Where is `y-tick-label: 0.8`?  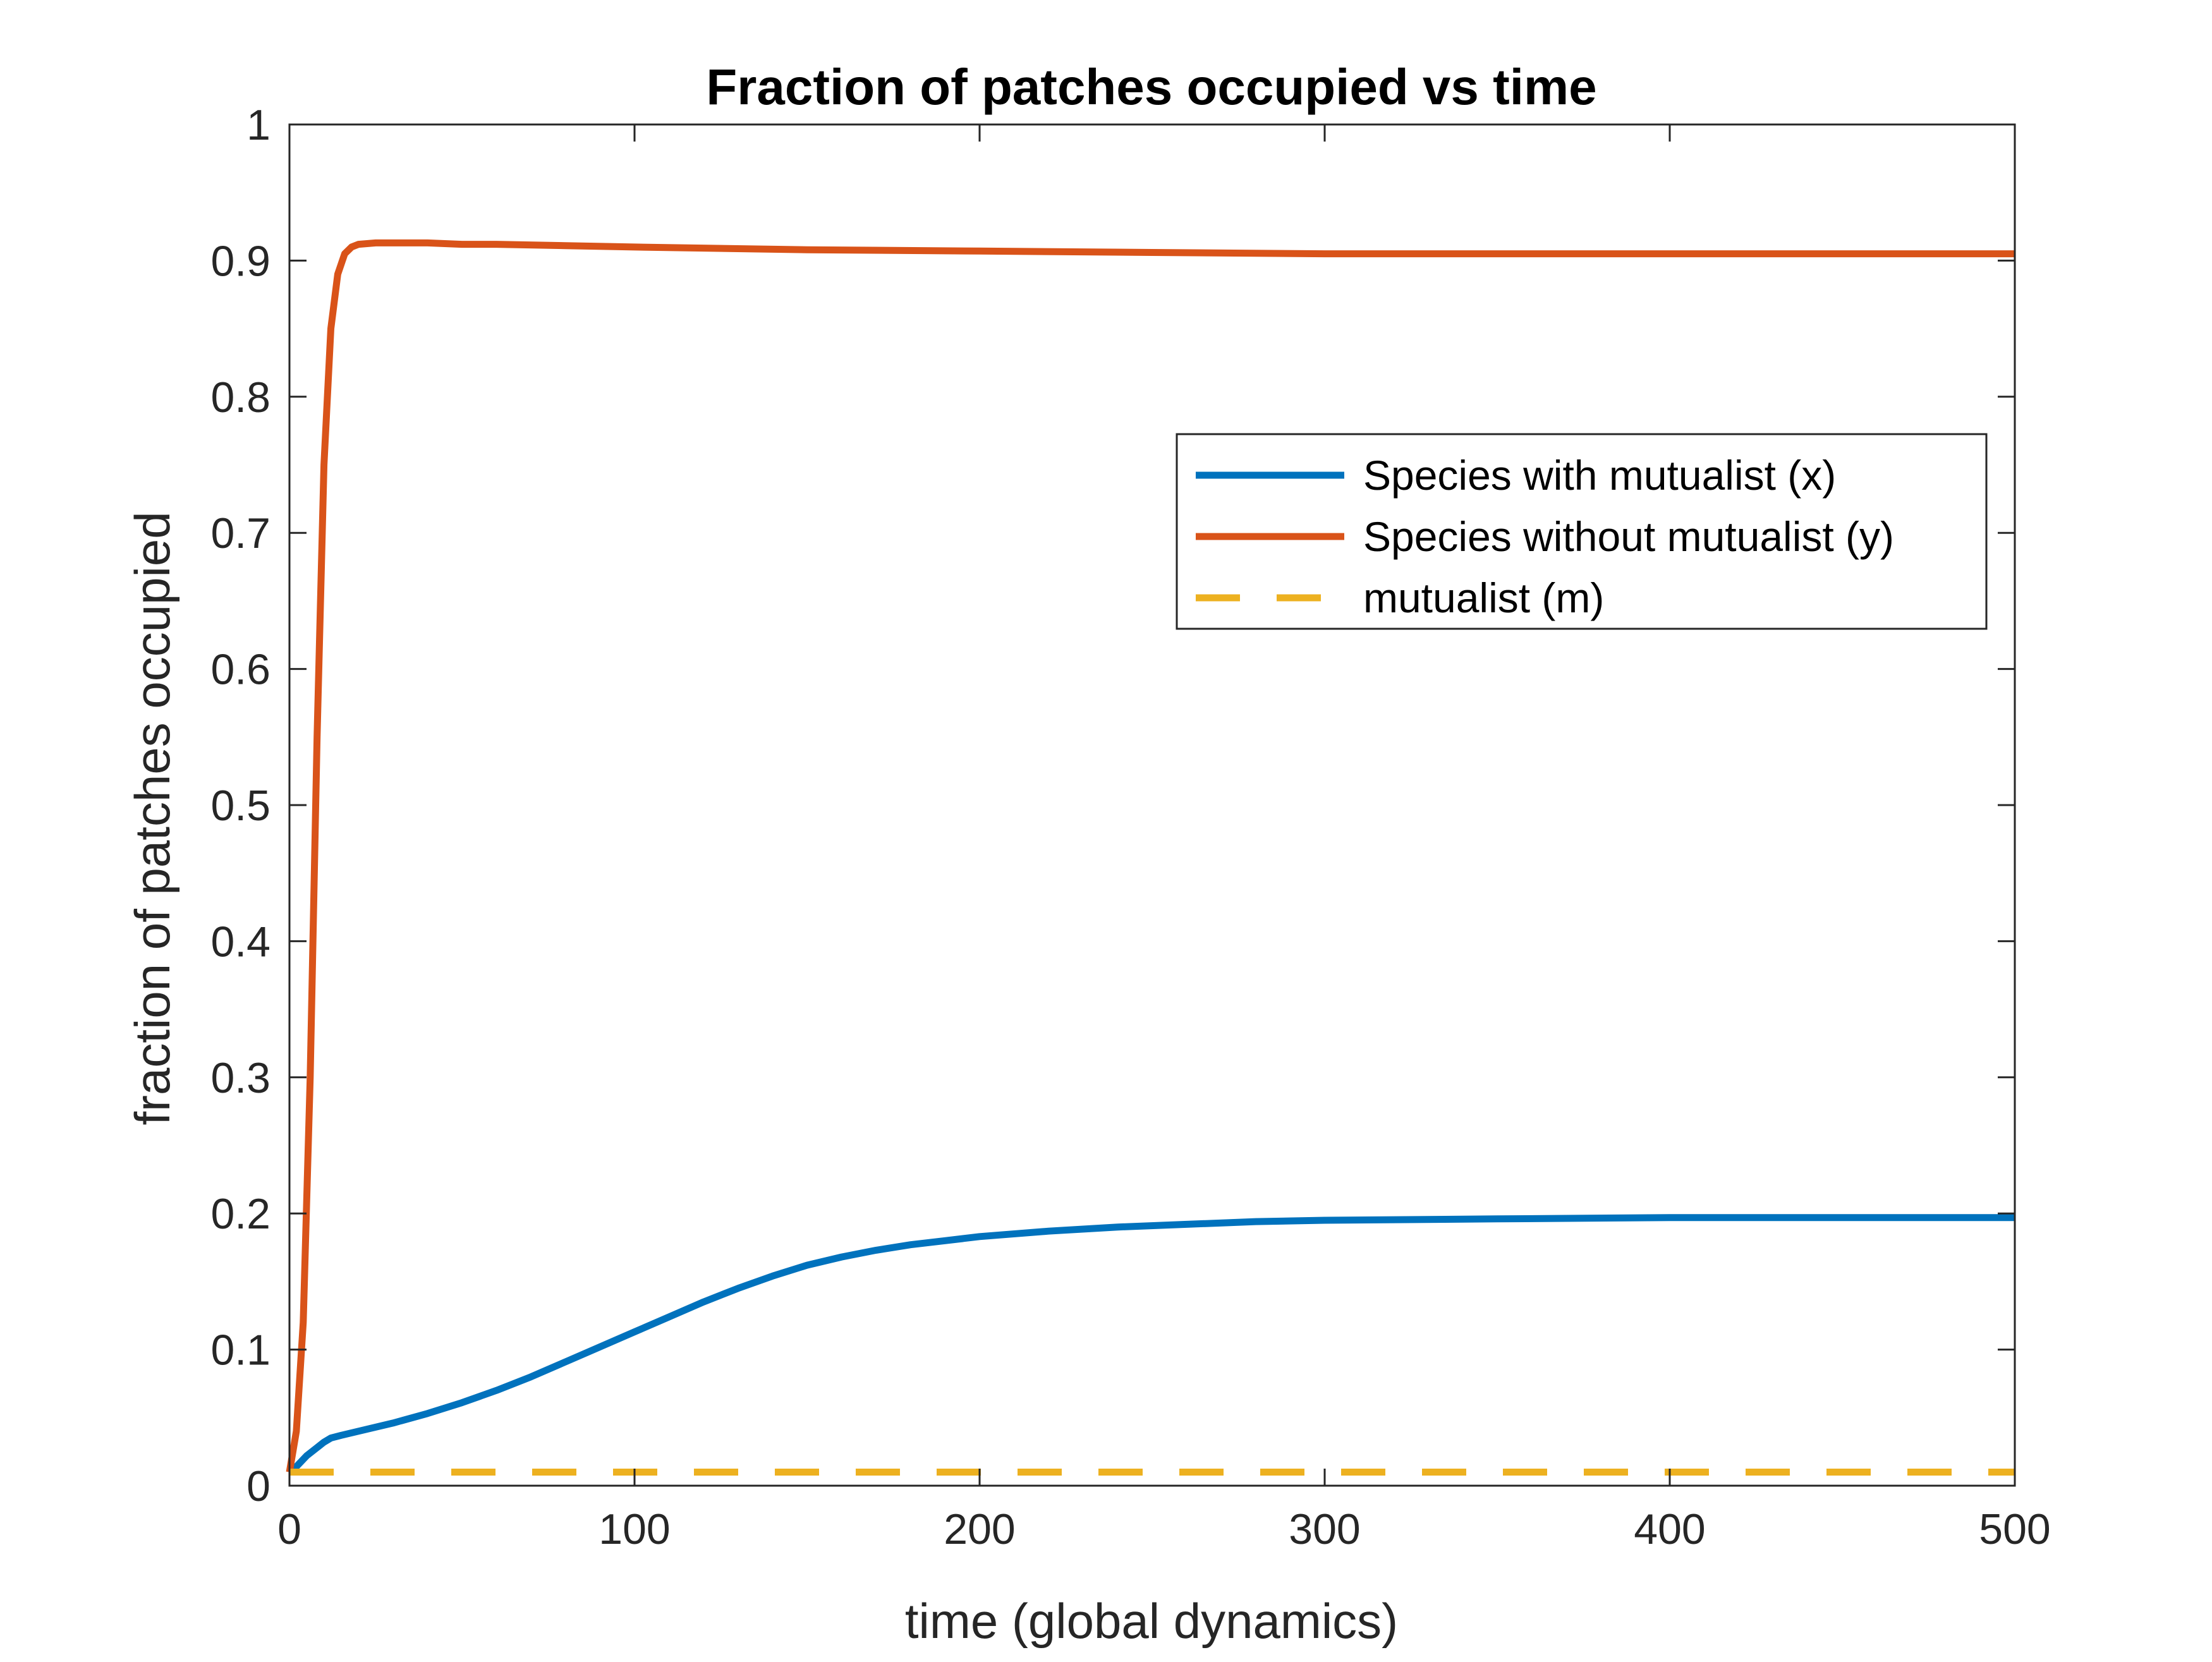 y-tick-label: 0.8 is located at coordinates (240, 397).